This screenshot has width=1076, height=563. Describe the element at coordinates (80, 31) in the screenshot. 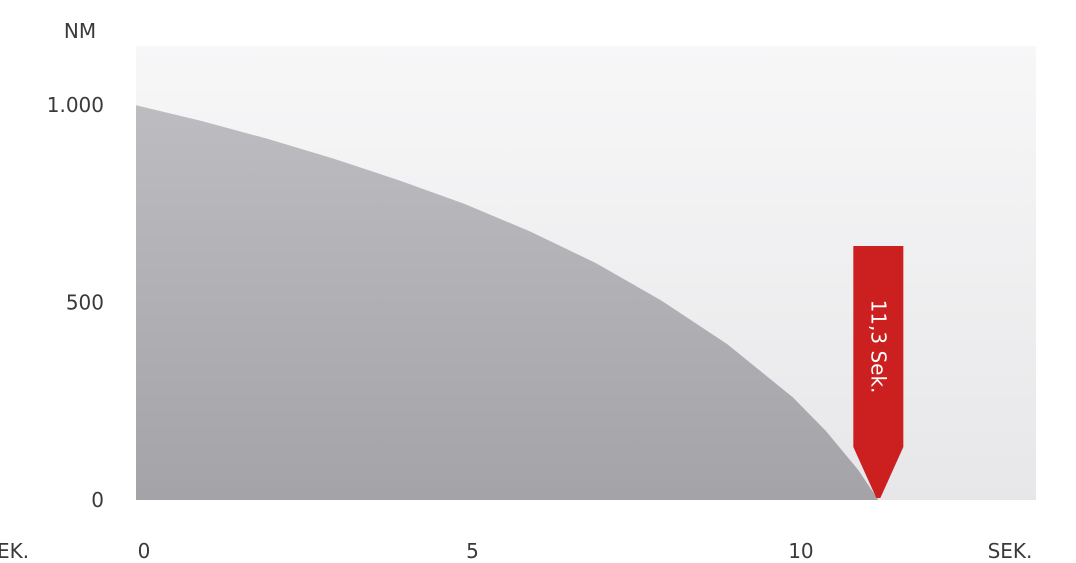

I see `y-axis-label: NM` at that location.